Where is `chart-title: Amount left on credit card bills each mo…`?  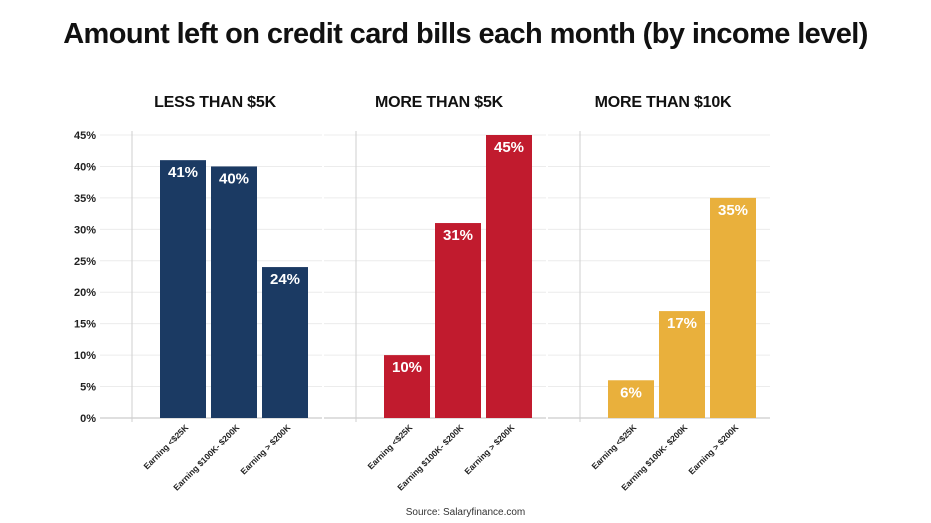 chart-title: Amount left on credit card bills each mo… is located at coordinates (465, 34).